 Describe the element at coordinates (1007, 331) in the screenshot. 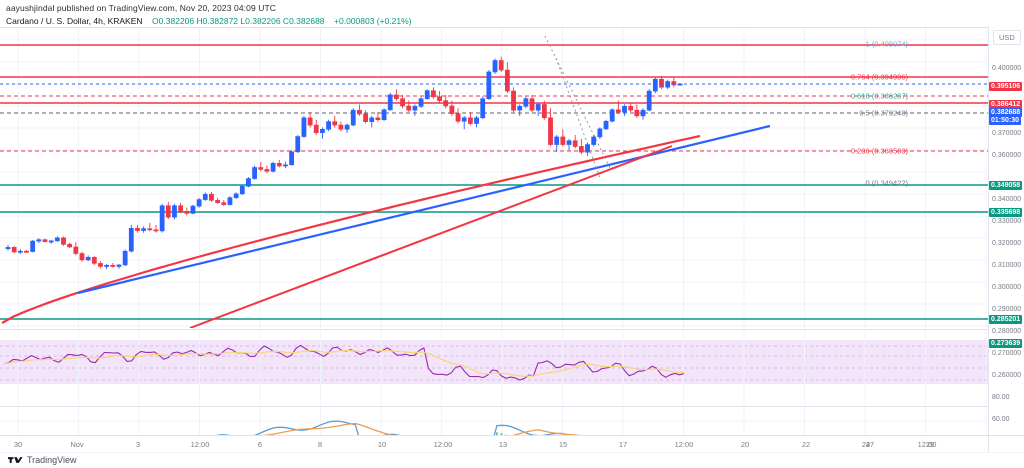

I see `price-tick: 0.280000` at that location.